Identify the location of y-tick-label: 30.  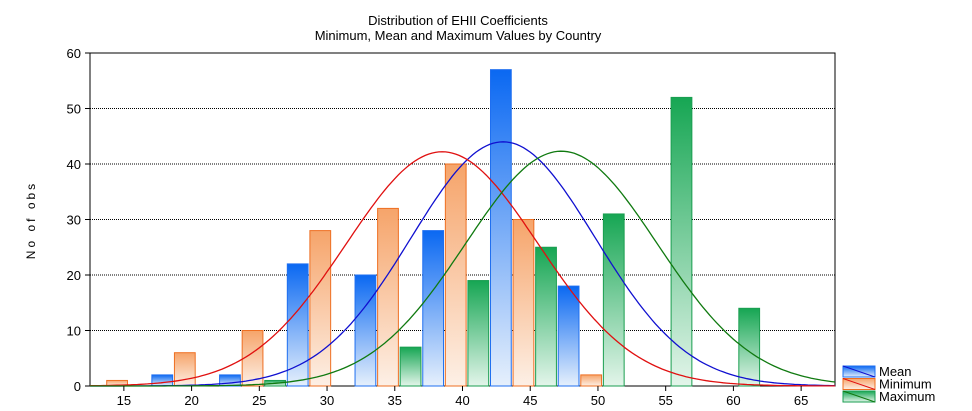
(74, 220).